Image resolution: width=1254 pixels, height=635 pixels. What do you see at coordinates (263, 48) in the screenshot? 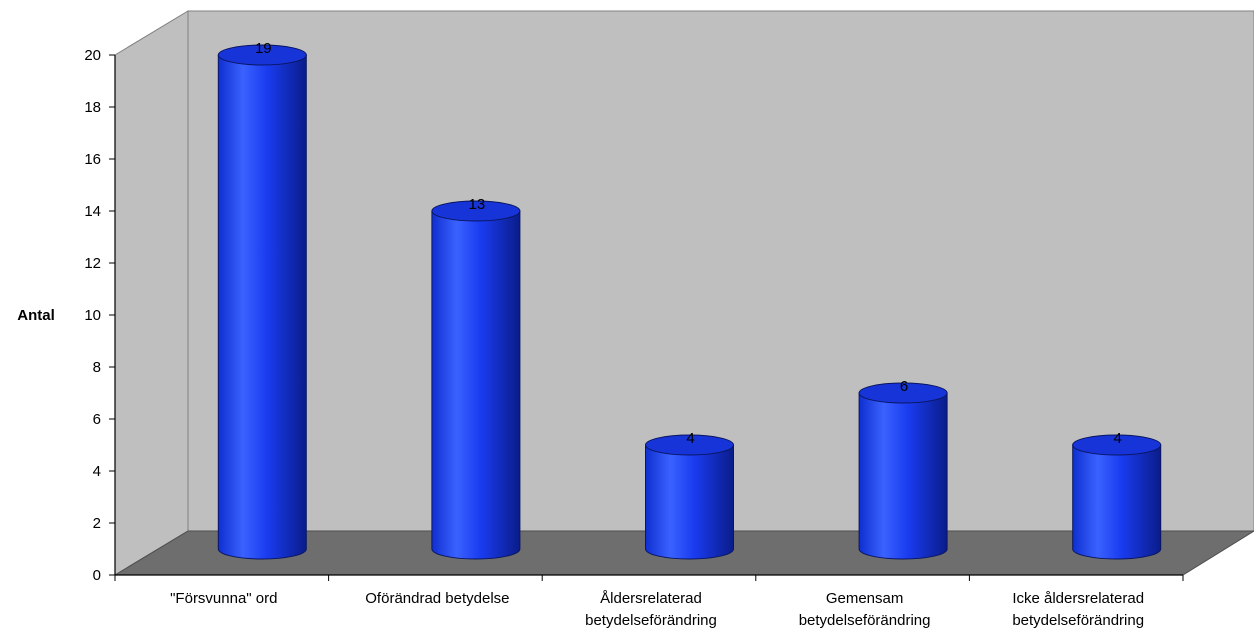
I see `data-label: 19` at bounding box center [263, 48].